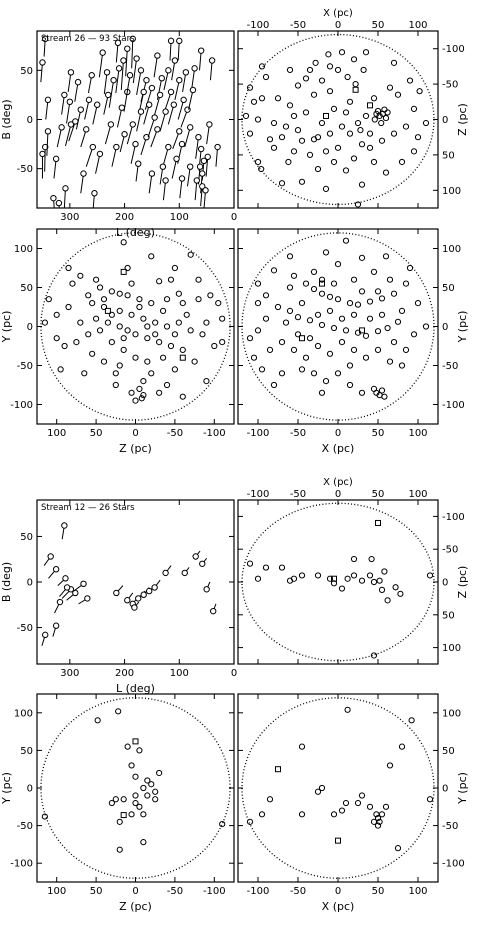 The height and width of the screenshot is (929, 481). I want to click on y-tick-label: 100, so click(23, 713).